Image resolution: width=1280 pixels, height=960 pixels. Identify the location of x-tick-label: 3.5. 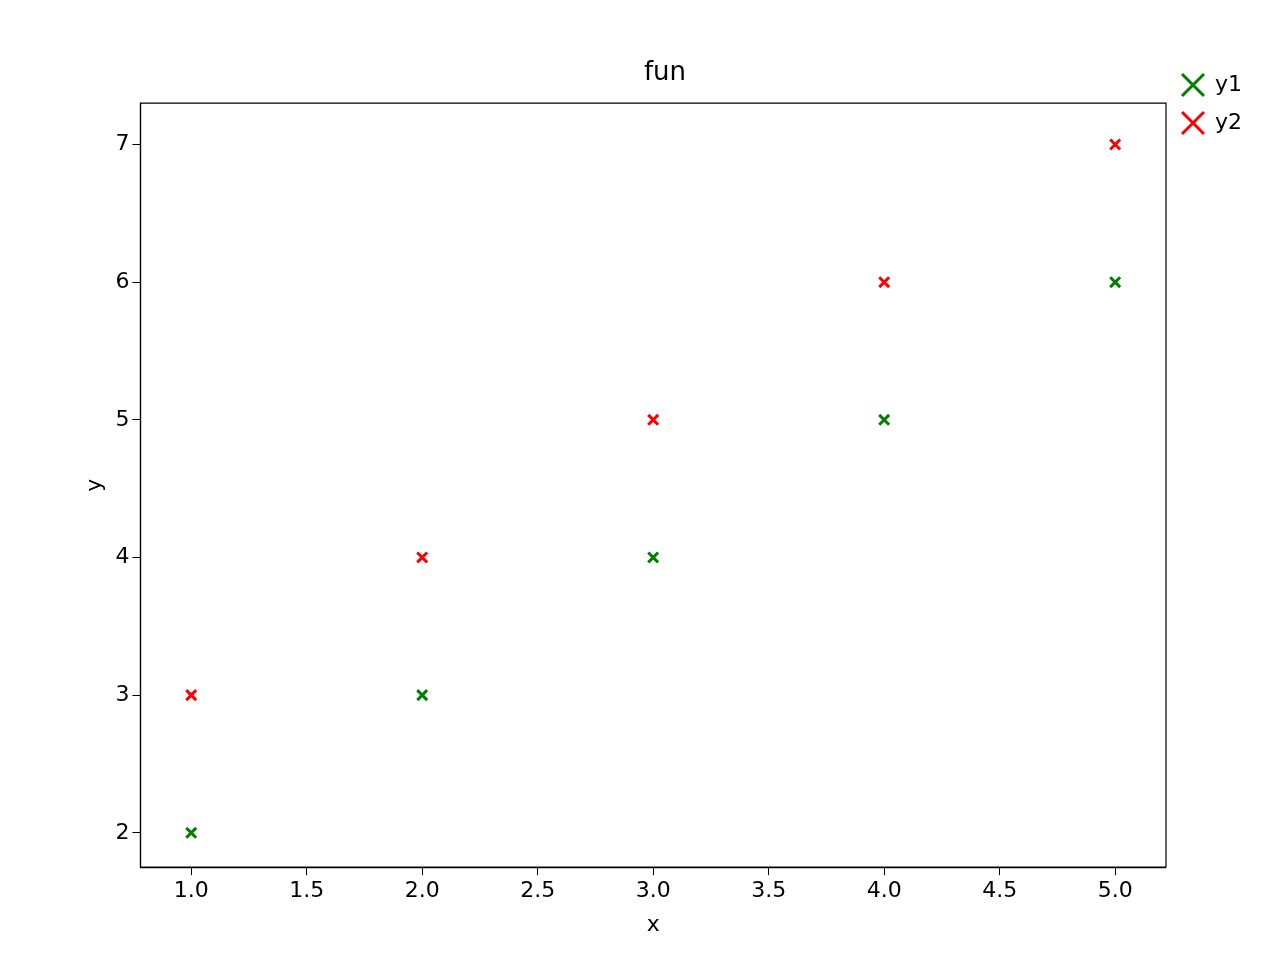
(769, 890).